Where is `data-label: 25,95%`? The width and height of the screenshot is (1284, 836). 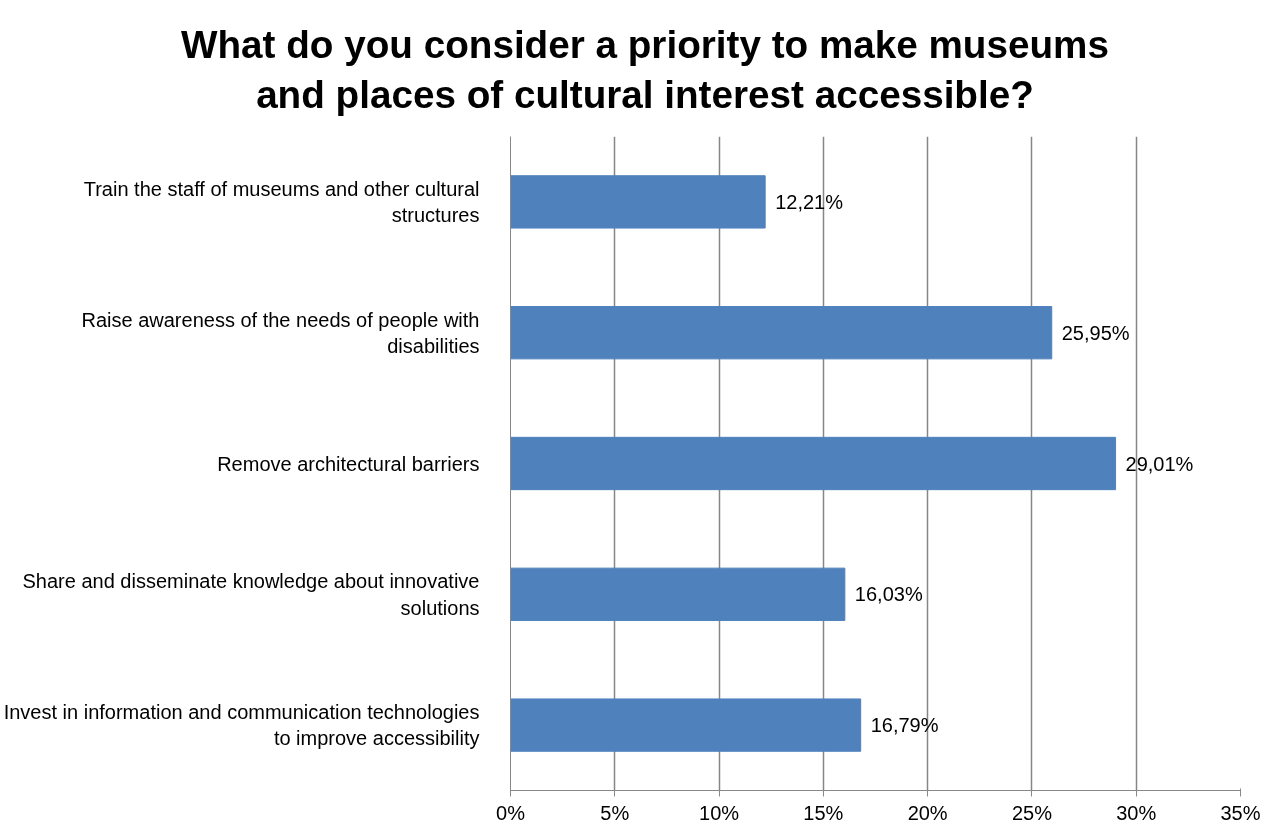
data-label: 25,95% is located at coordinates (1095, 332).